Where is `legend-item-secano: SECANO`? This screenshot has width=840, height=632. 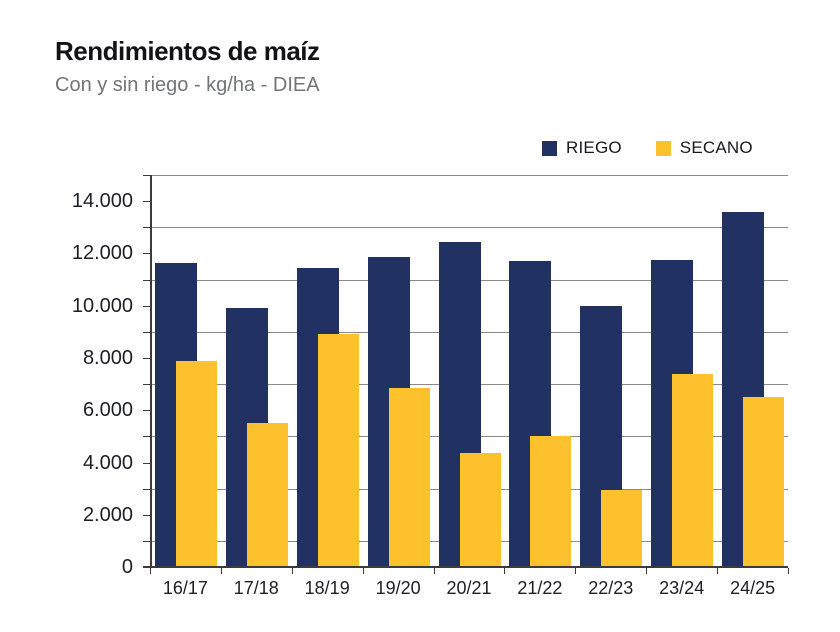
legend-item-secano: SECANO is located at coordinates (704, 148).